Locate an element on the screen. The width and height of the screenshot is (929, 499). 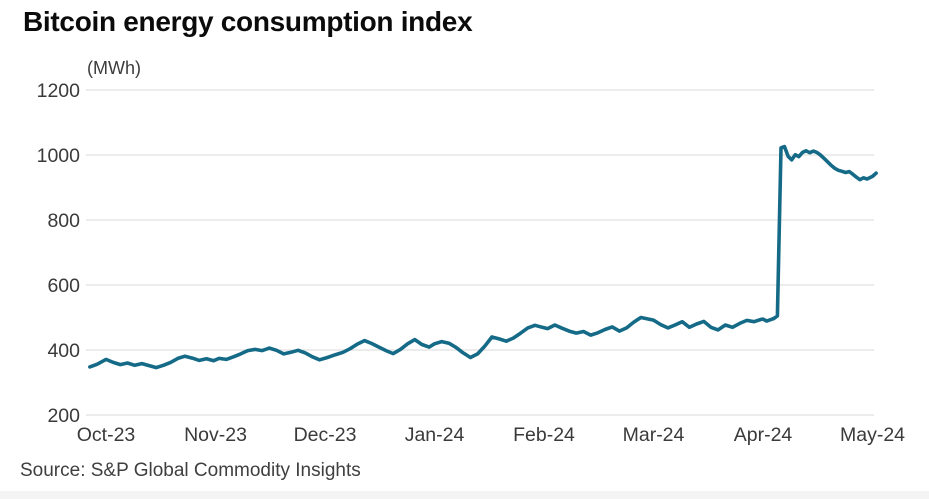
x-tick-label: Jan-24 is located at coordinates (435, 435).